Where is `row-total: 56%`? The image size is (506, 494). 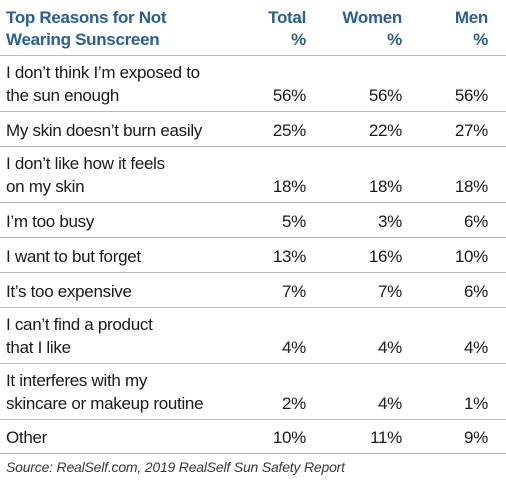 row-total: 56% is located at coordinates (289, 95).